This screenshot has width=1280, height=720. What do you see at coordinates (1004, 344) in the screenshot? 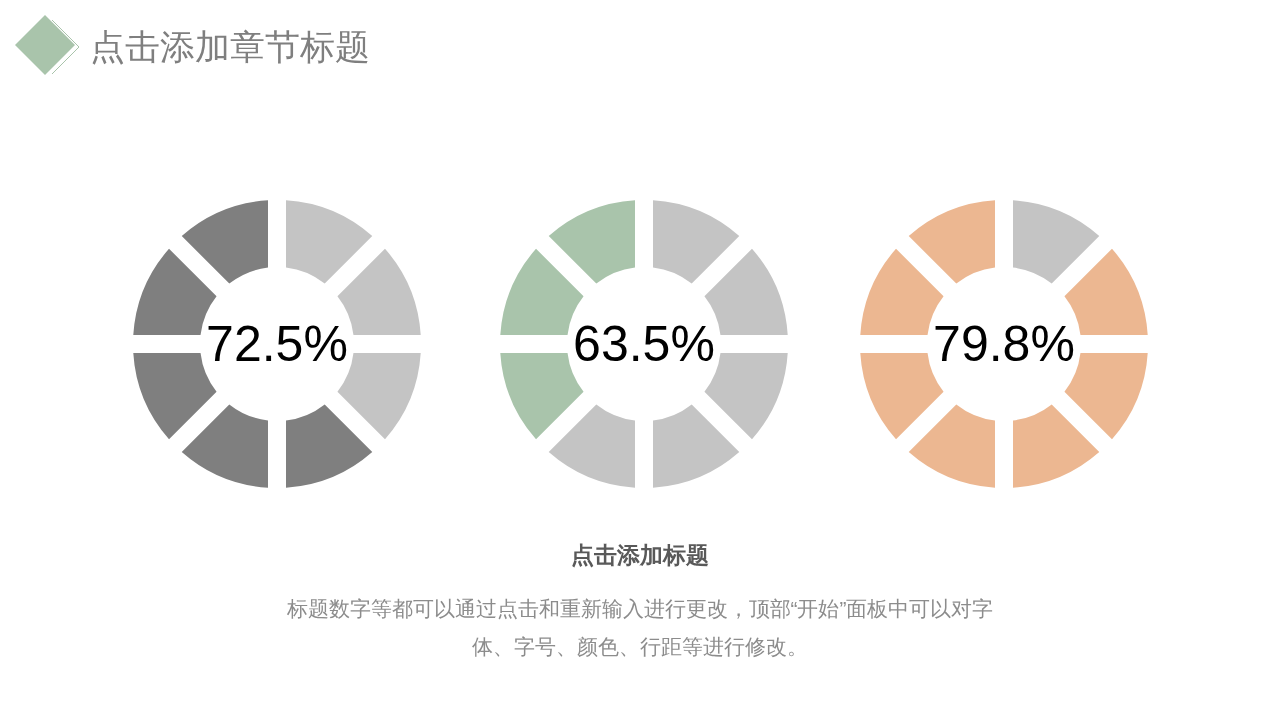
I see `text: 79.8%` at bounding box center [1004, 344].